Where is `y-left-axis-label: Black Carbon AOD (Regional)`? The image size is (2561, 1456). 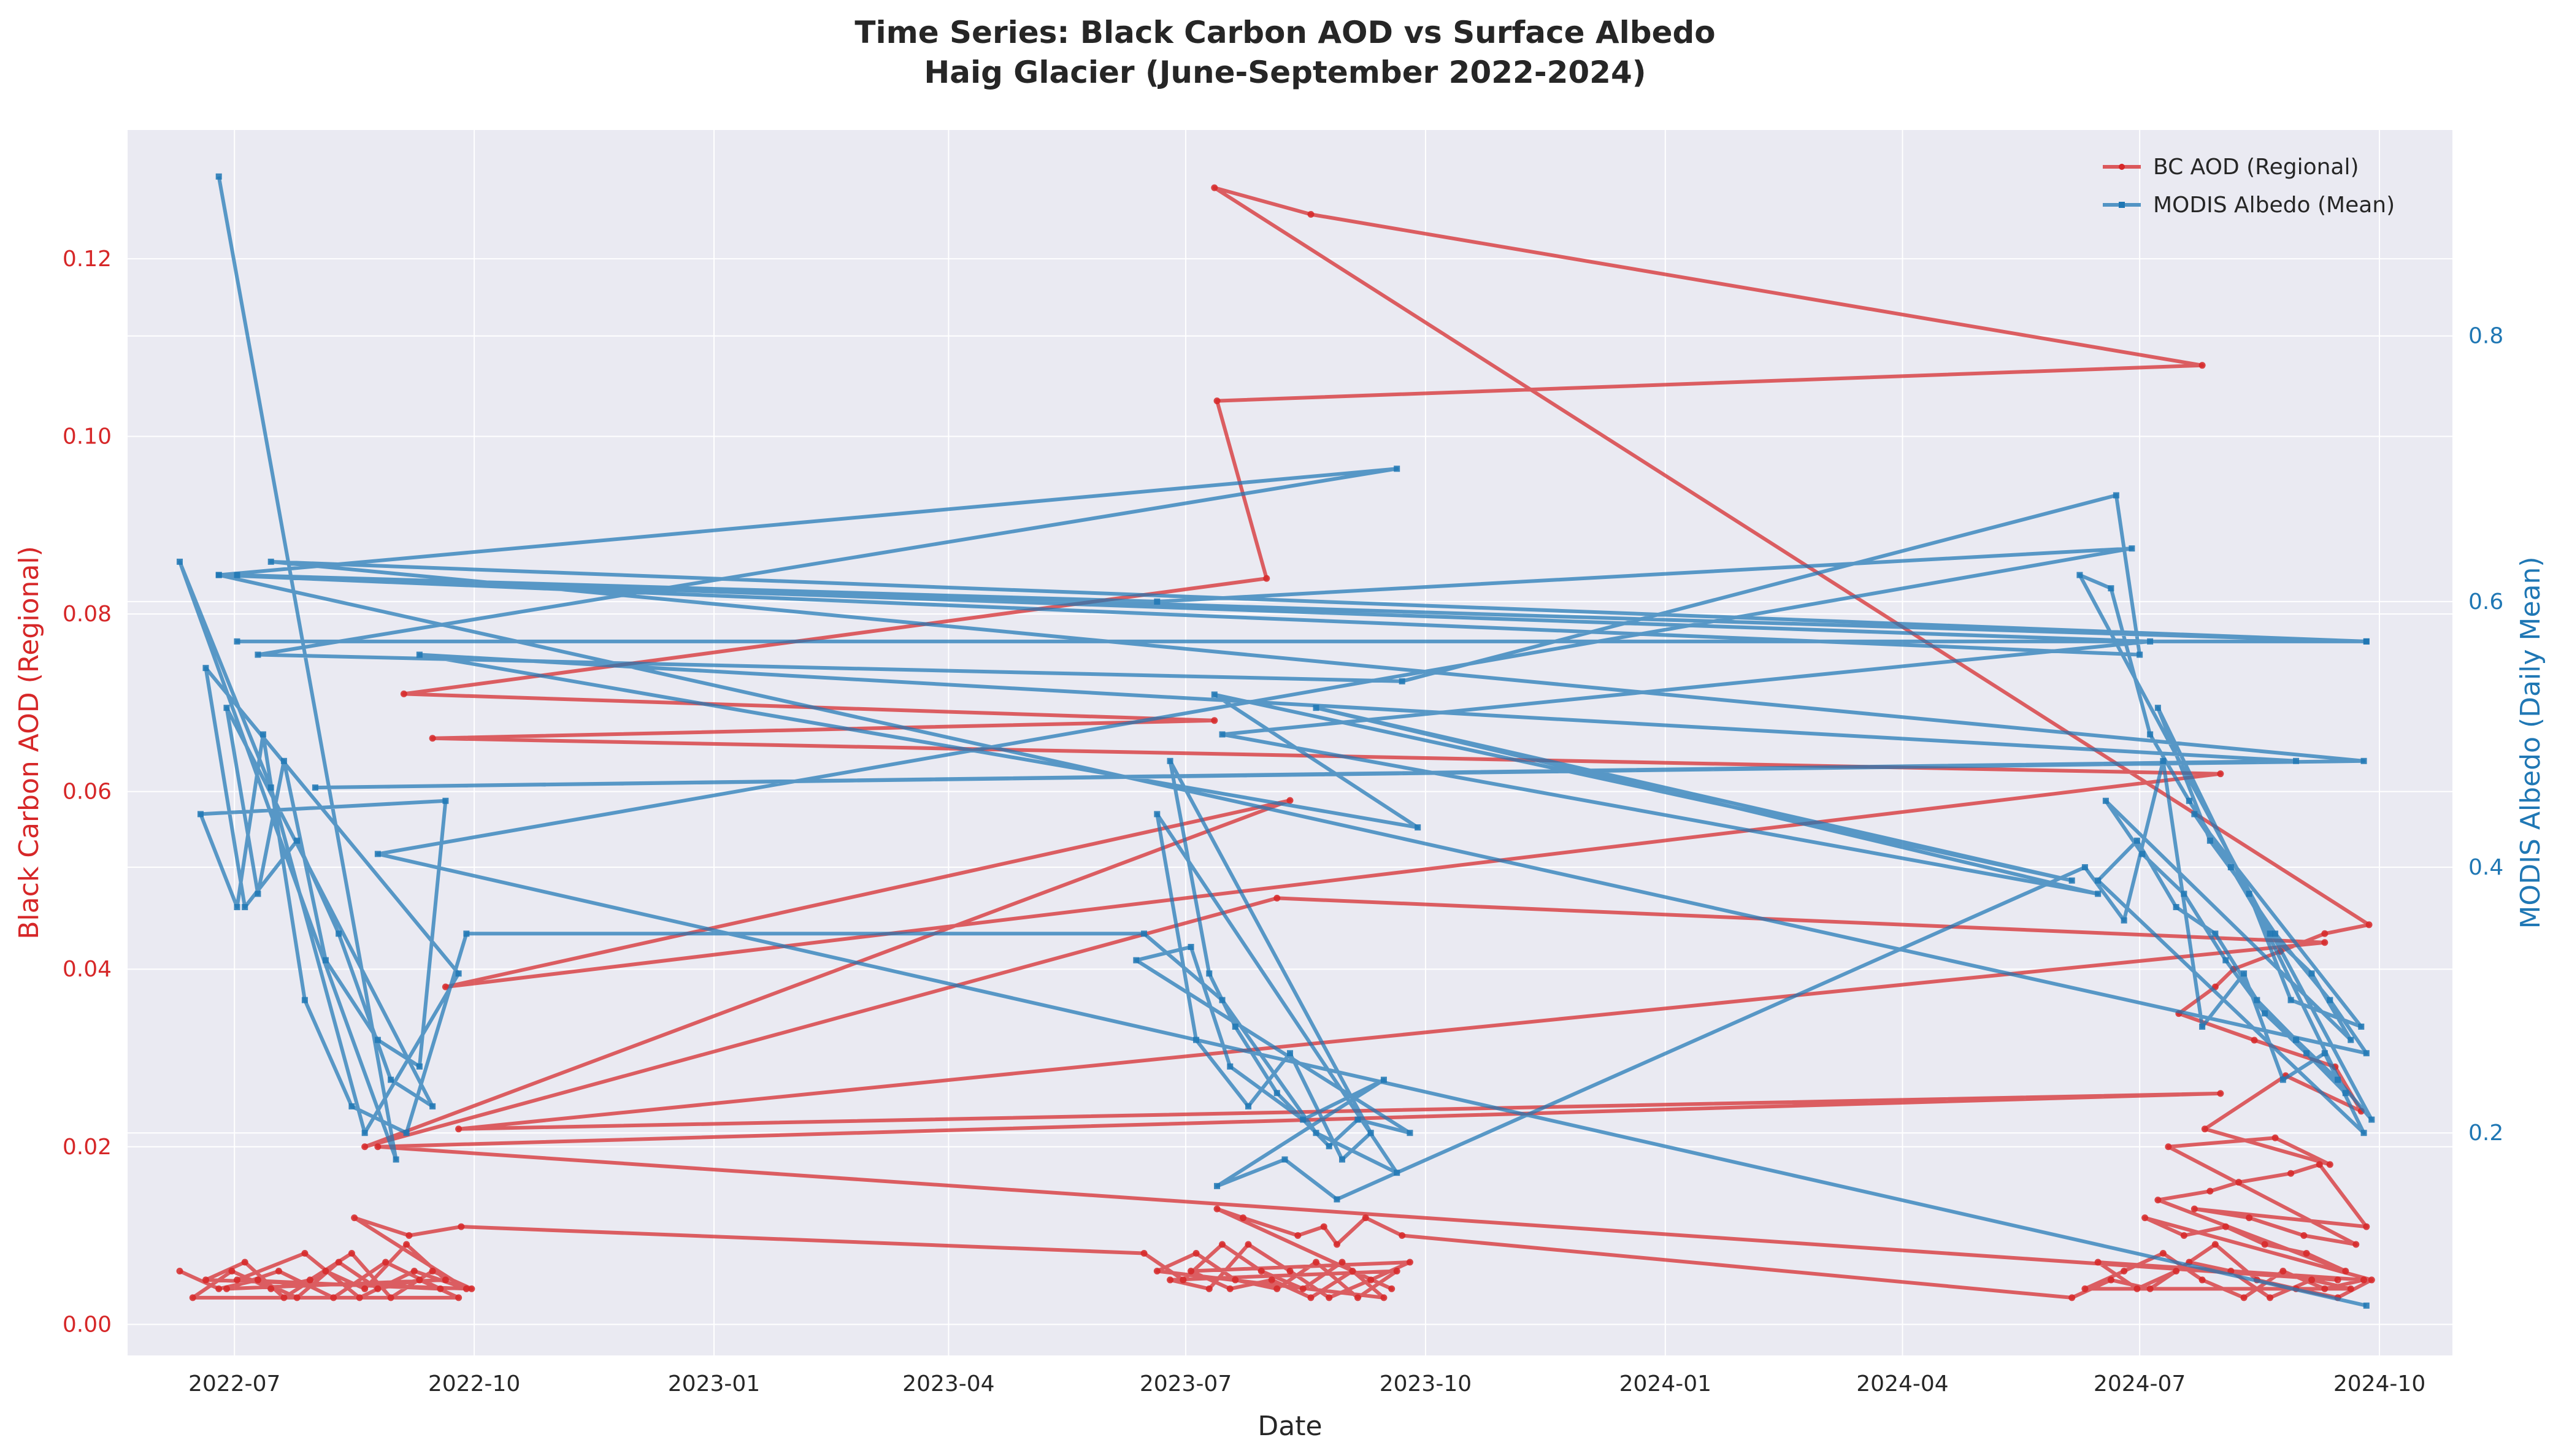
y-left-axis-label: Black Carbon AOD (Regional) is located at coordinates (29, 743).